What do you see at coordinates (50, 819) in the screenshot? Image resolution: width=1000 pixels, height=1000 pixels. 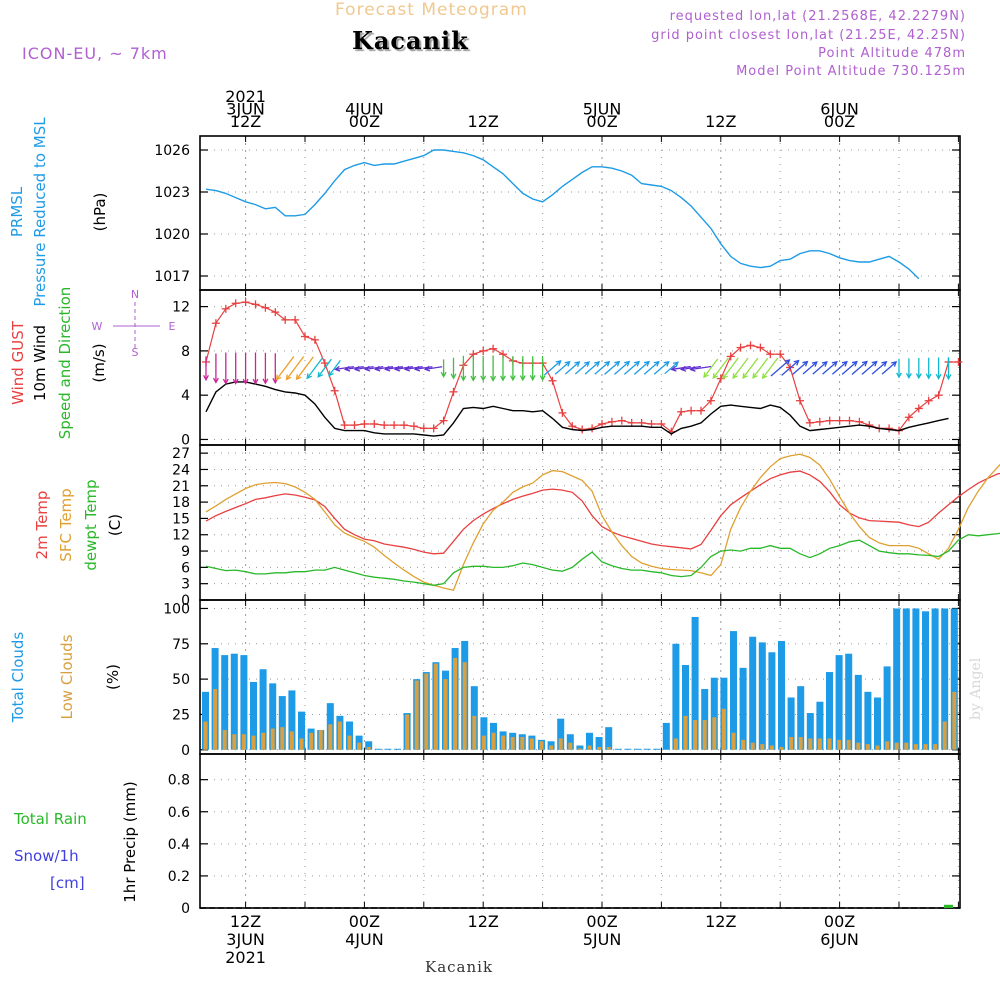 I see `precip-legend-item: Total Rain` at bounding box center [50, 819].